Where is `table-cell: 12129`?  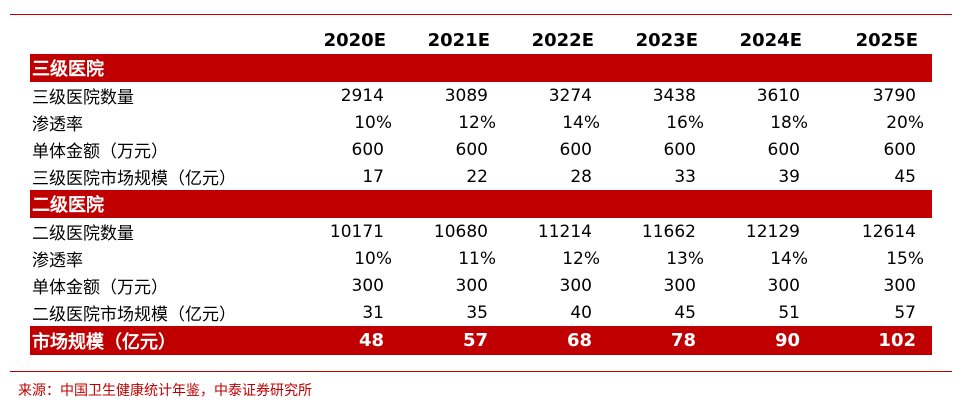 table-cell: 12129 is located at coordinates (772, 231).